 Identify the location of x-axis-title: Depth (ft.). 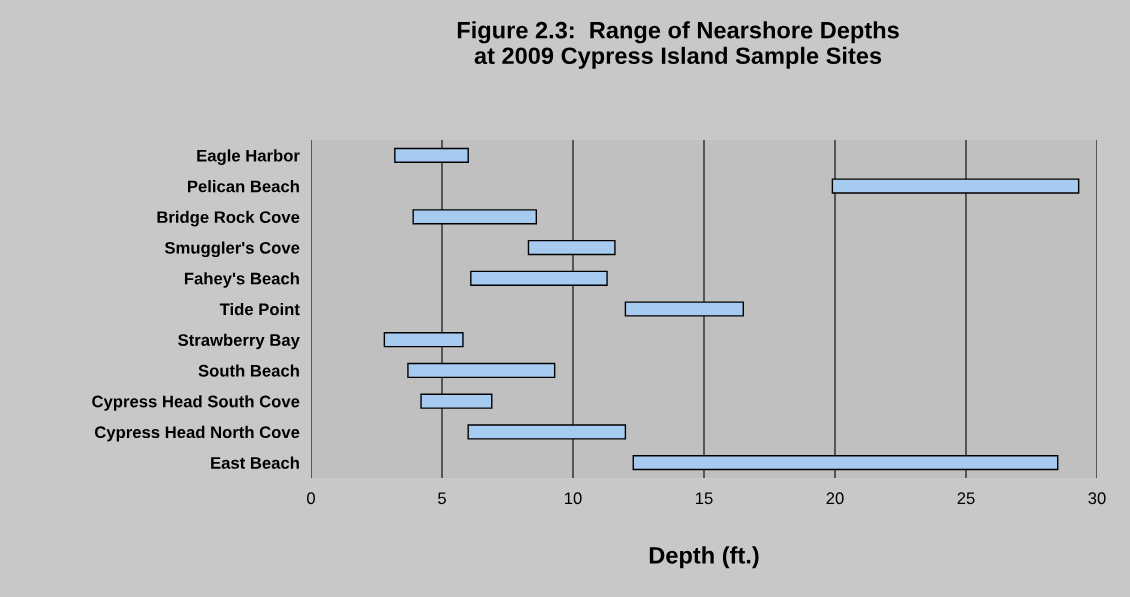
(704, 557).